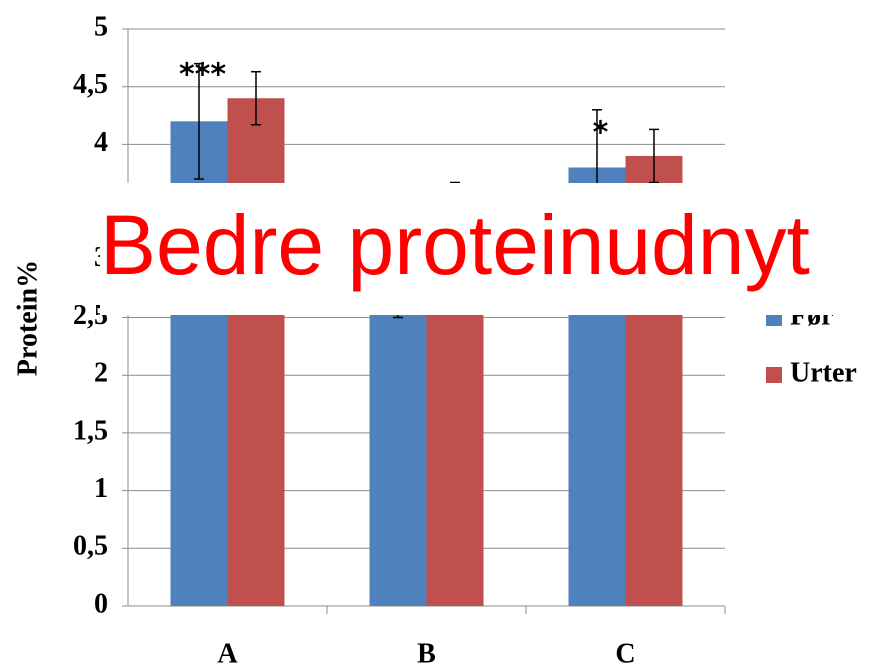 This screenshot has height=671, width=879. I want to click on y-tick-label: 1,5, so click(90, 430).